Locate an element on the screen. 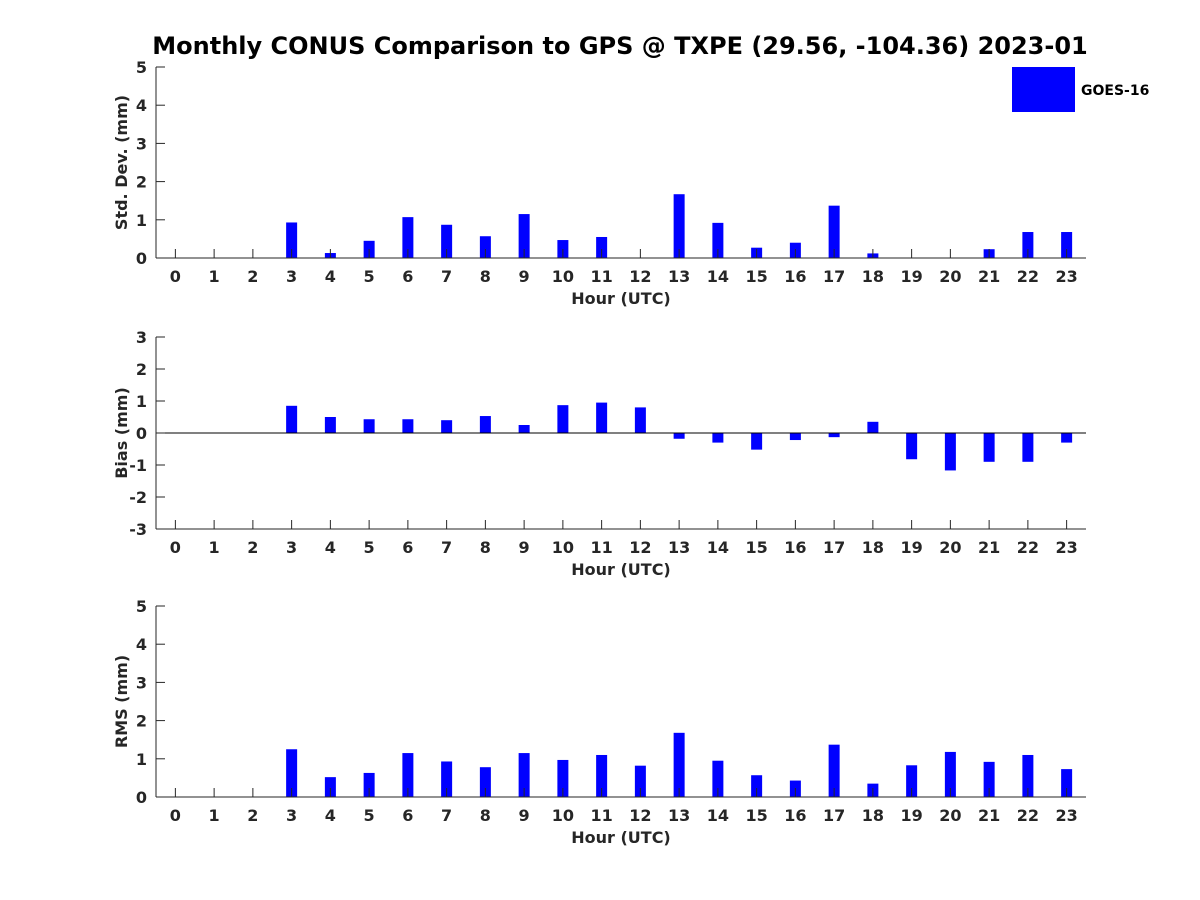  x-tick-label-11: 11 is located at coordinates (601, 815).